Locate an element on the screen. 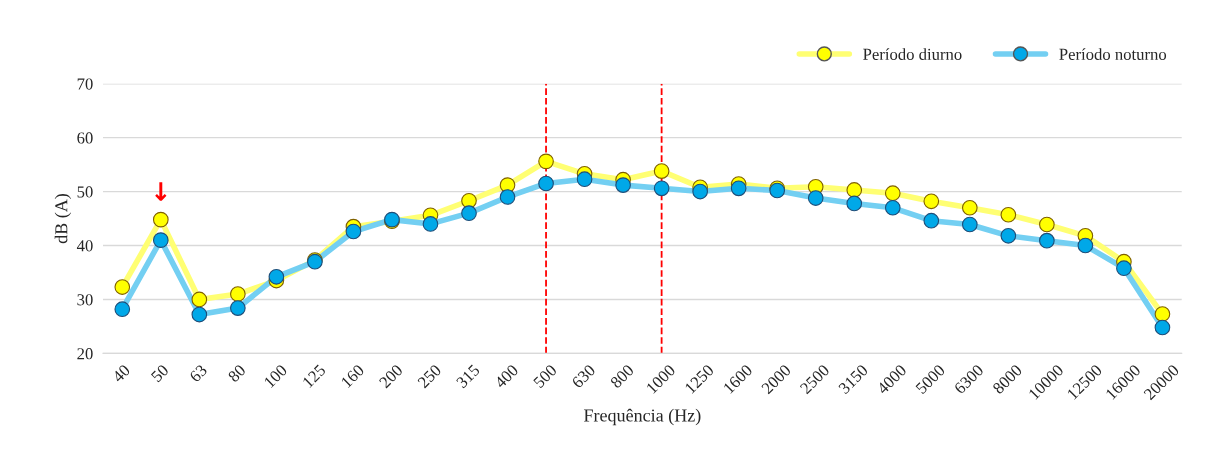  x-tick-label: 200 is located at coordinates (391, 376).